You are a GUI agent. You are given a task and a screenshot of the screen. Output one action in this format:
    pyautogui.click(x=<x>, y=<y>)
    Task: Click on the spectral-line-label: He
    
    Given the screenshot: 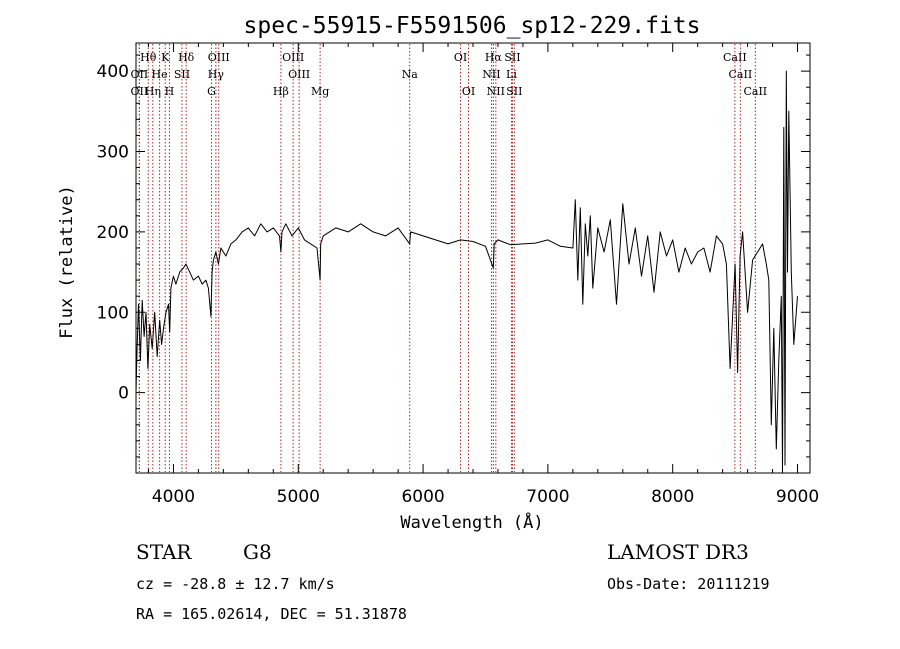 What is the action you would take?
    pyautogui.click(x=160, y=74)
    